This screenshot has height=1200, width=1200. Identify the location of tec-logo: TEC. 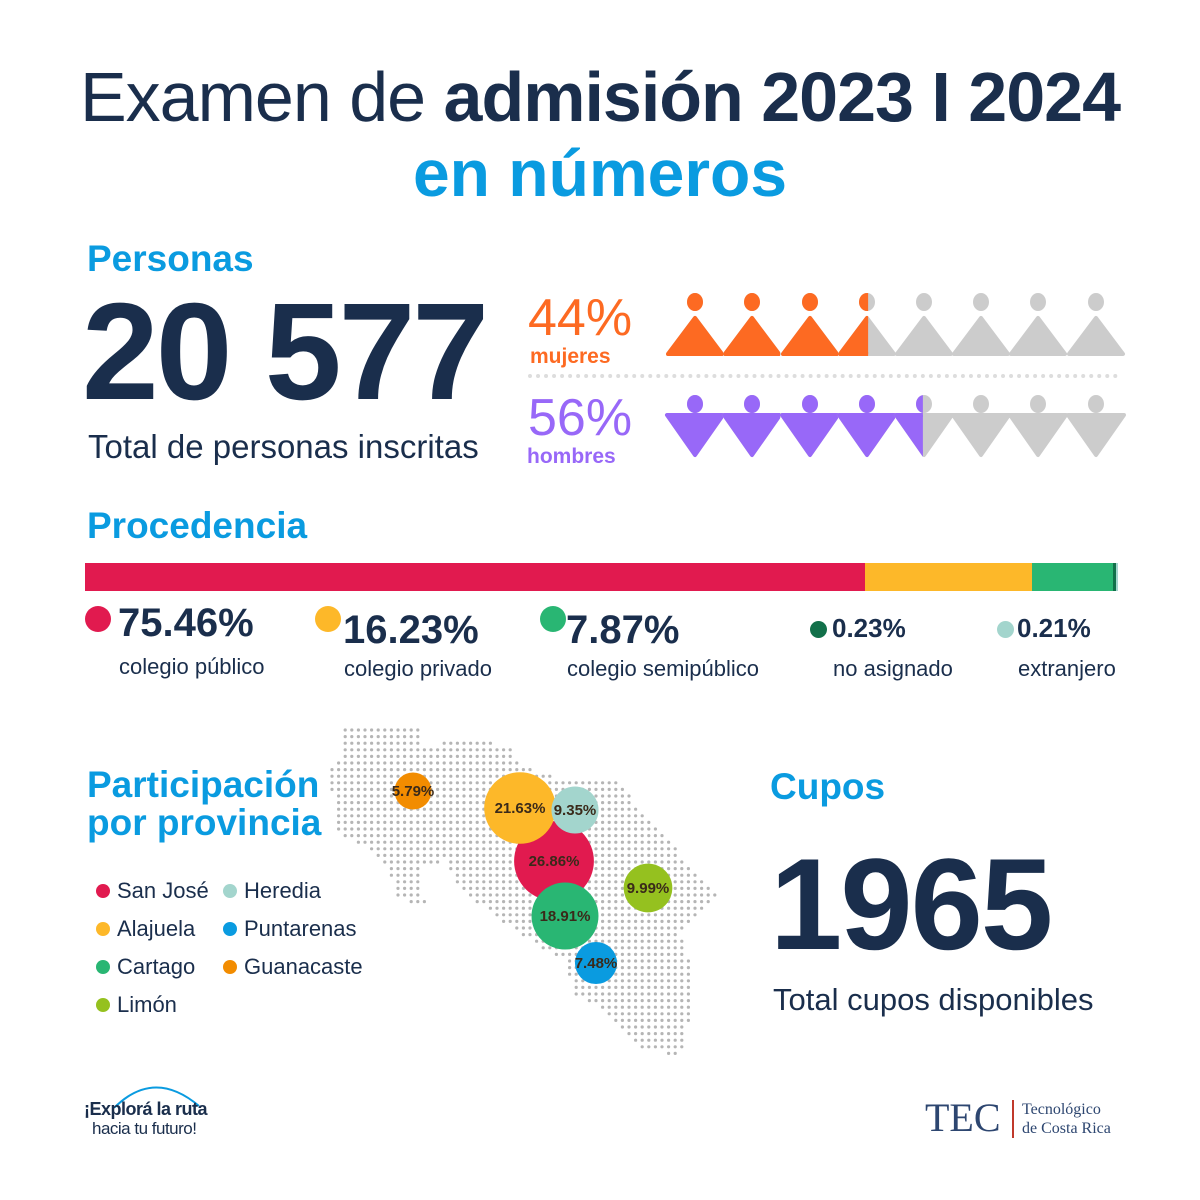
(963, 1117).